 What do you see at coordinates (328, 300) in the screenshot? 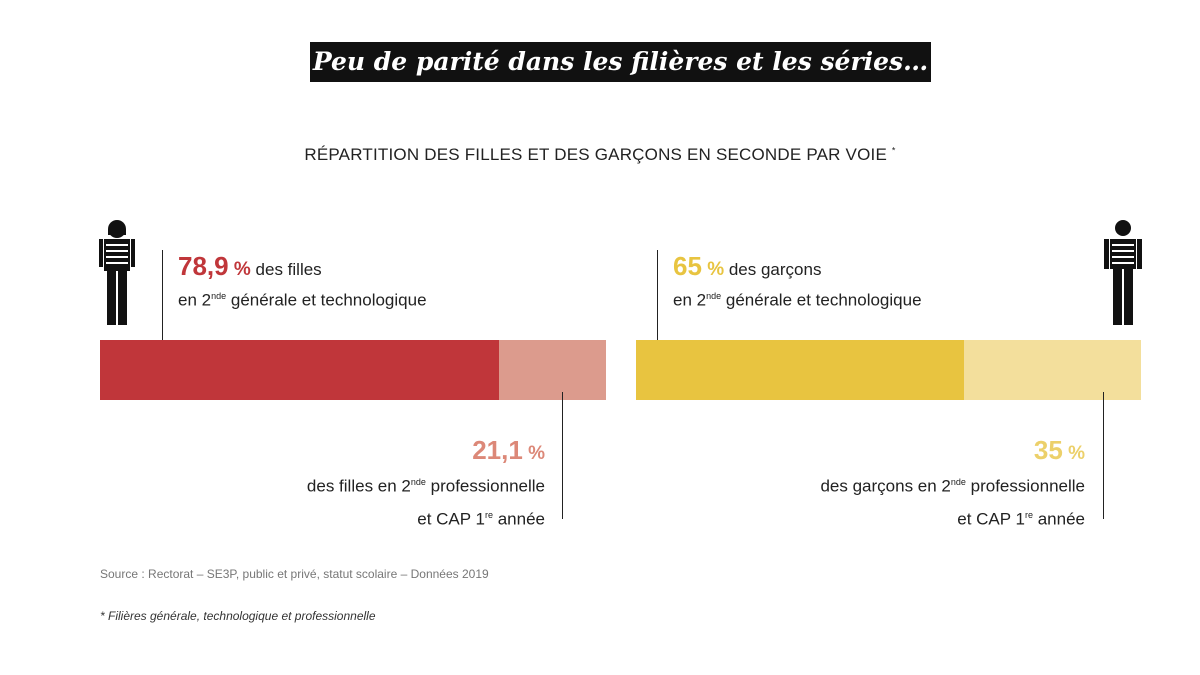
I see `girls-top-line2b: générale et technologique` at bounding box center [328, 300].